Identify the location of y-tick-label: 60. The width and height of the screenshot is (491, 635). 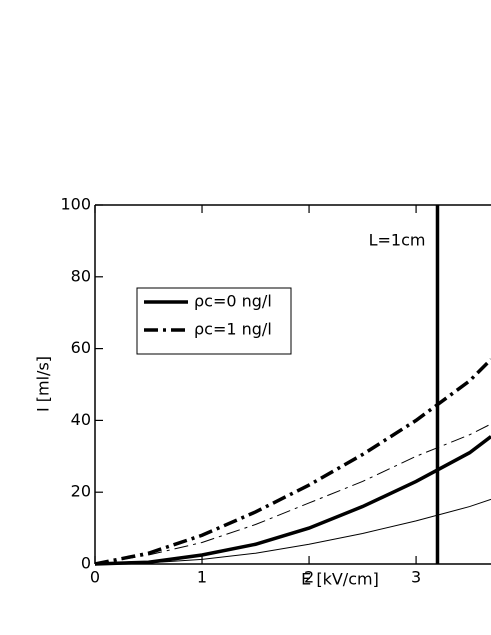
(81, 347).